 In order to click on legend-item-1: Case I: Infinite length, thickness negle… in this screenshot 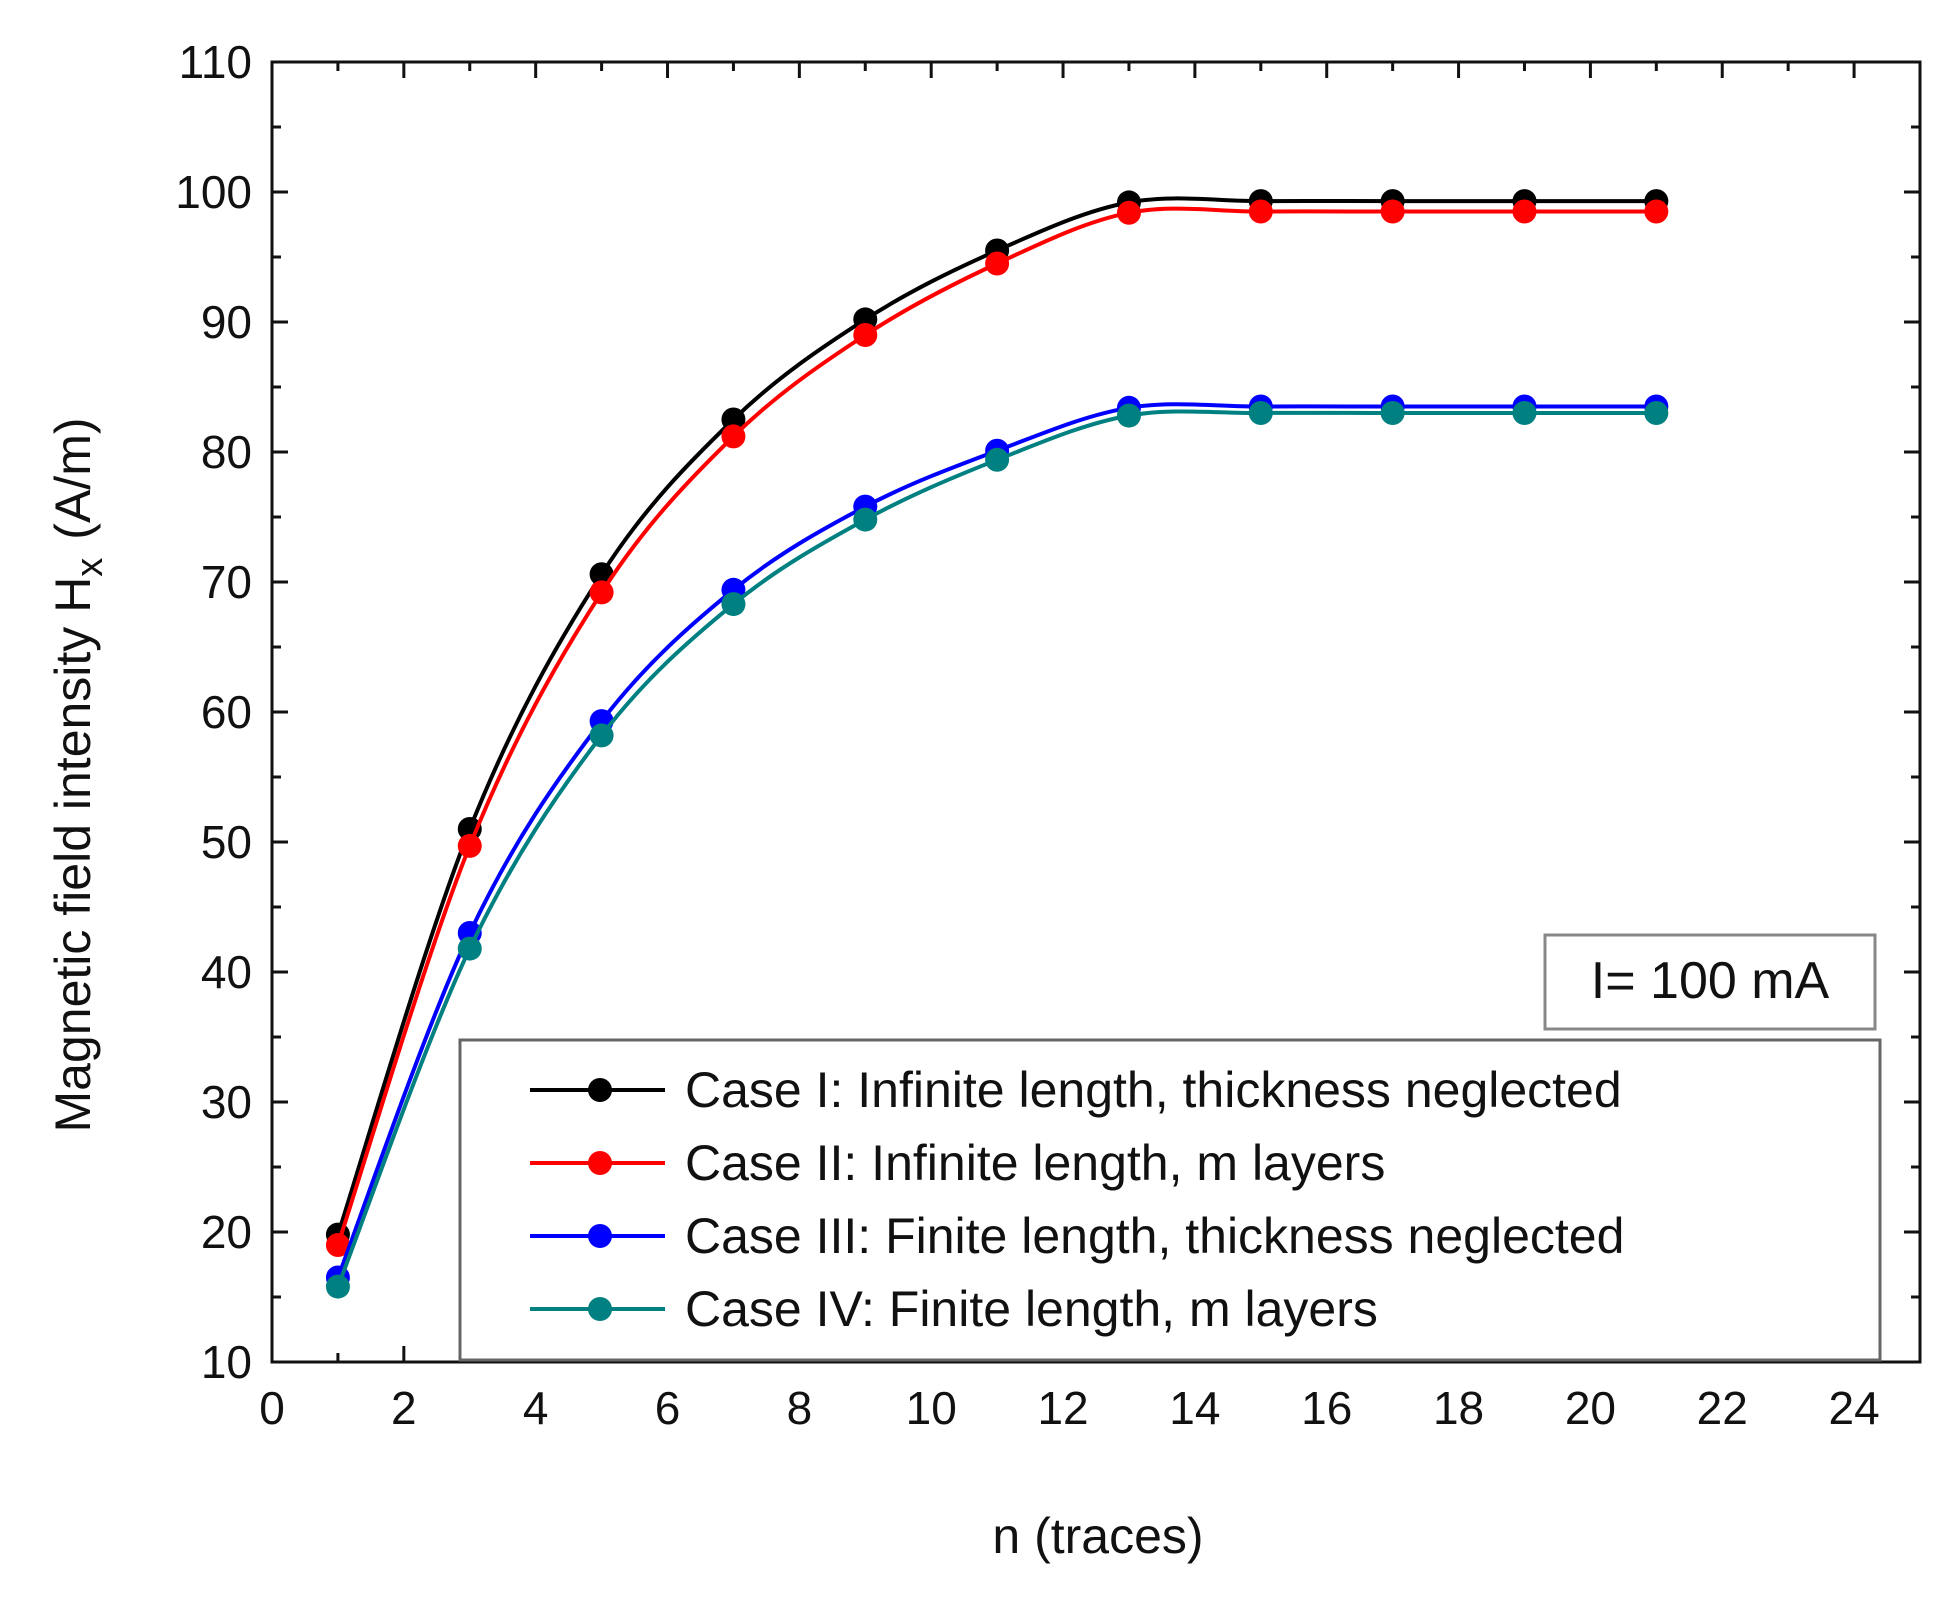, I will do `click(1076, 1090)`.